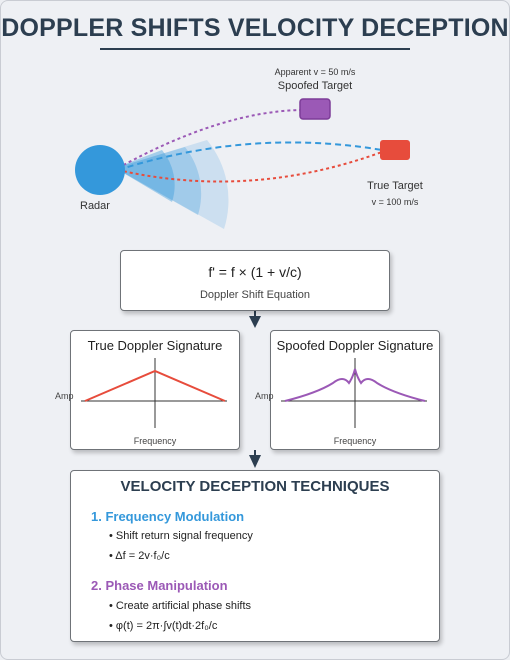 This screenshot has height=660, width=510. Describe the element at coordinates (163, 626) in the screenshot. I see `technique-2-bullet-2: • φ(t) = 2π·∫v(t)dt·2f₀/c` at that location.